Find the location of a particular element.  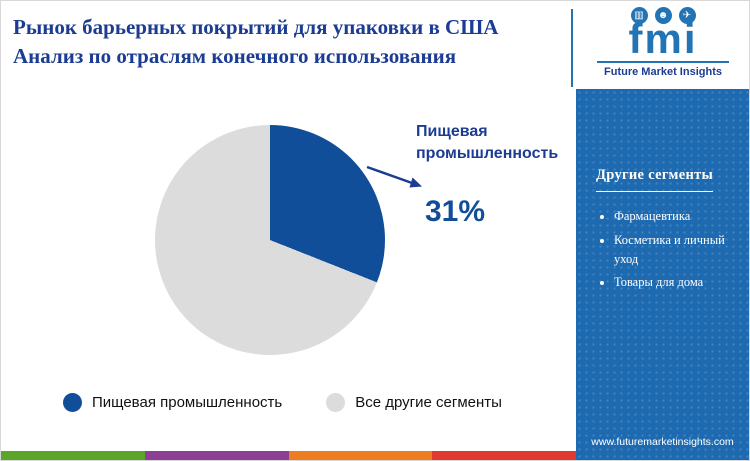

footer-stripes is located at coordinates (288, 455).